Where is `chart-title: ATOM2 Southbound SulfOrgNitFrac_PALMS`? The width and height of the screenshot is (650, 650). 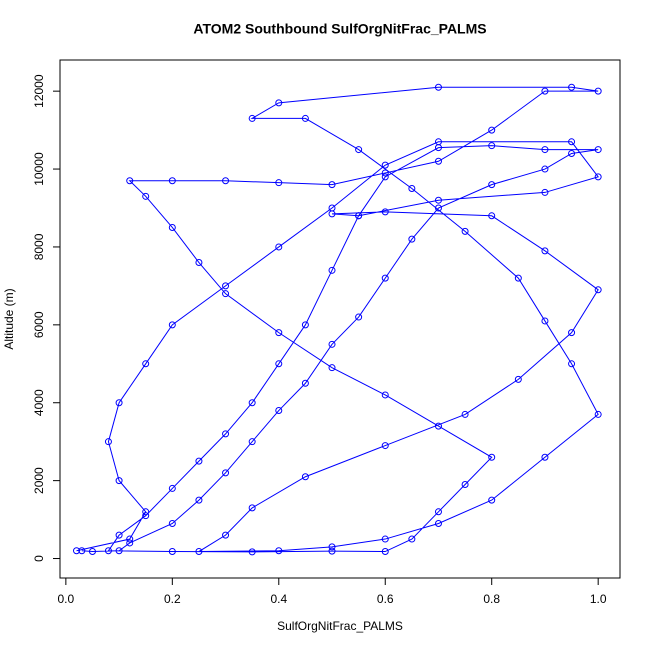
chart-title: ATOM2 Southbound SulfOrgNitFrac_PALMS is located at coordinates (339, 29).